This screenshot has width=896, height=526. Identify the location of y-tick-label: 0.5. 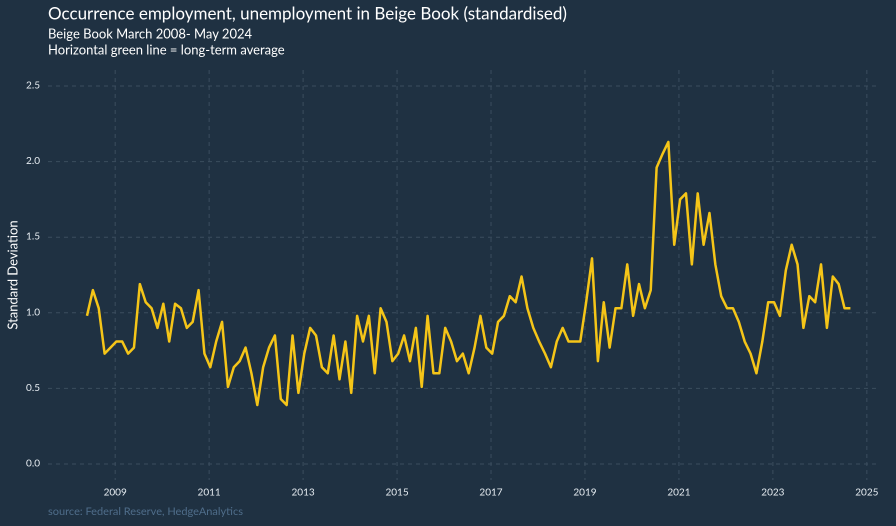
(33, 388).